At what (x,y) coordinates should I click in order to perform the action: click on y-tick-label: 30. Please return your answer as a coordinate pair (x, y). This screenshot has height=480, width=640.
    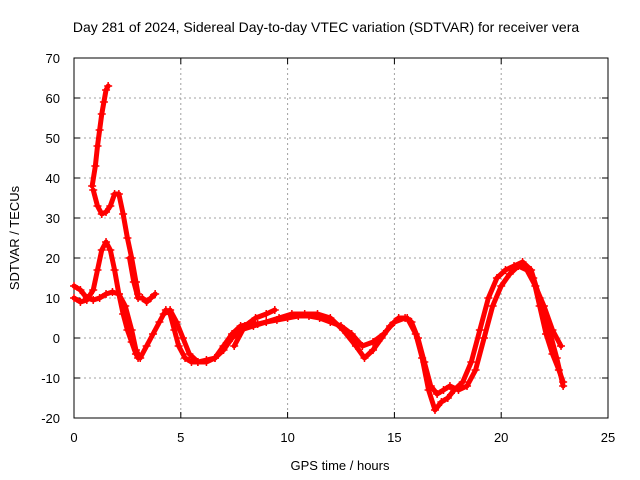
    Looking at the image, I should click on (53, 218).